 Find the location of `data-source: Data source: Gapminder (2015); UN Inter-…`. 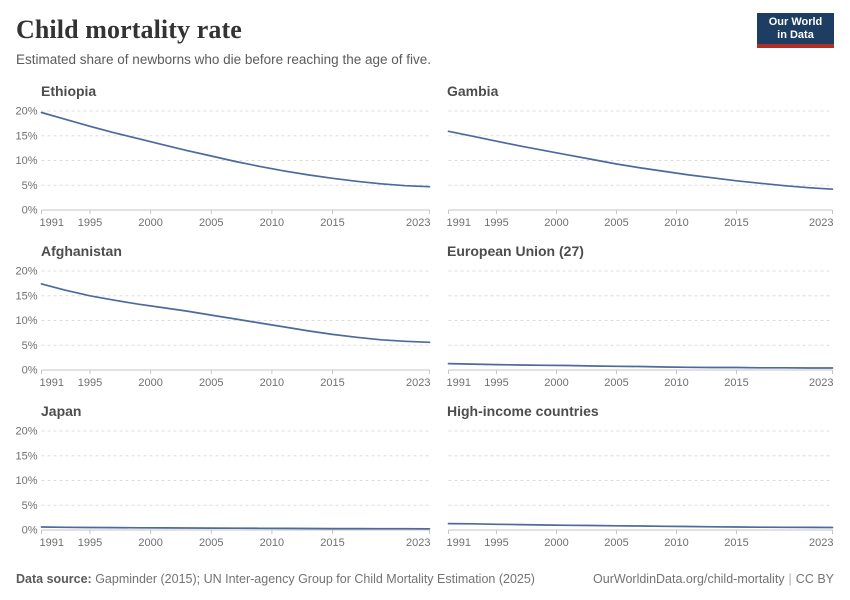

data-source: Data source: Gapminder (2015); UN Inter-… is located at coordinates (275, 579).